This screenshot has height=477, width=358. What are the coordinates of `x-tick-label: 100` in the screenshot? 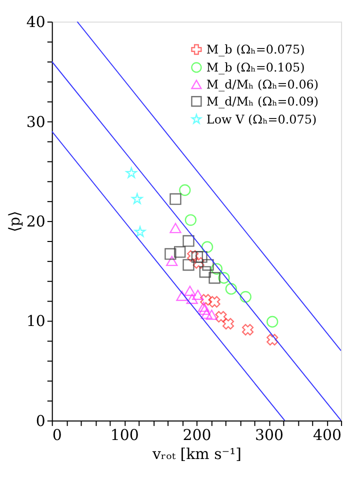 It's located at (124, 435).